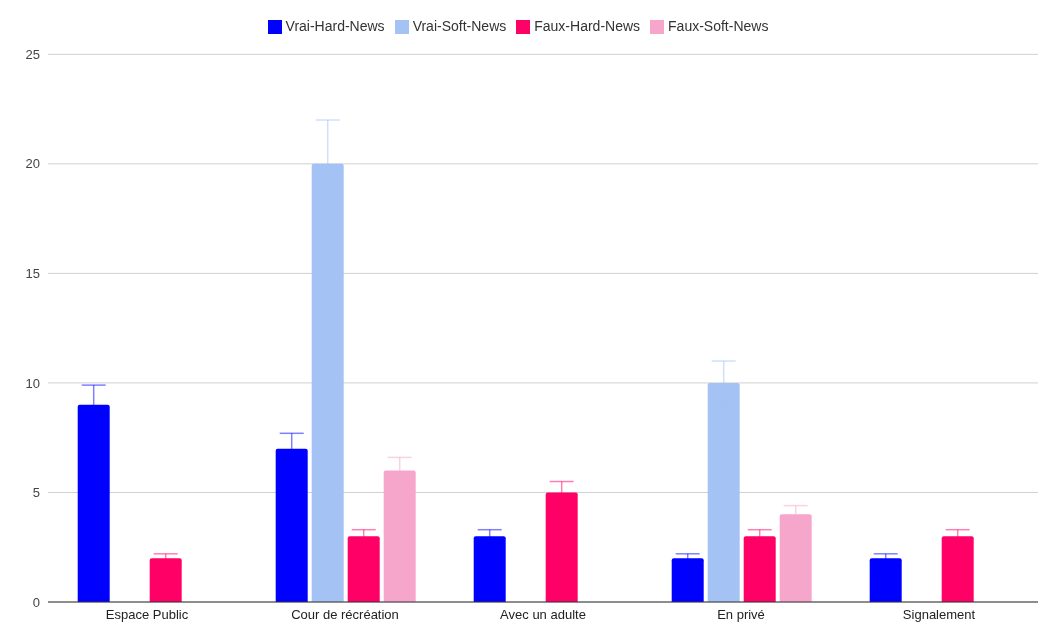  I want to click on legend-label: Vrai-Hard-News, so click(335, 26).